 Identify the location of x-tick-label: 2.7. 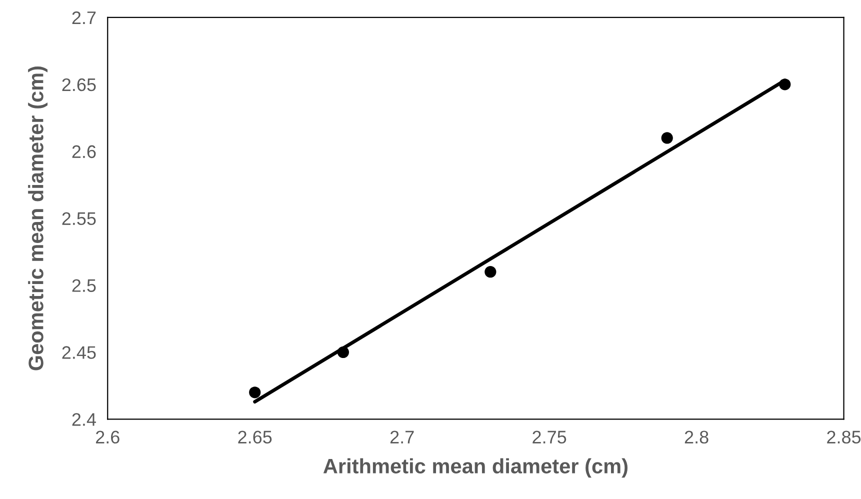
(402, 437).